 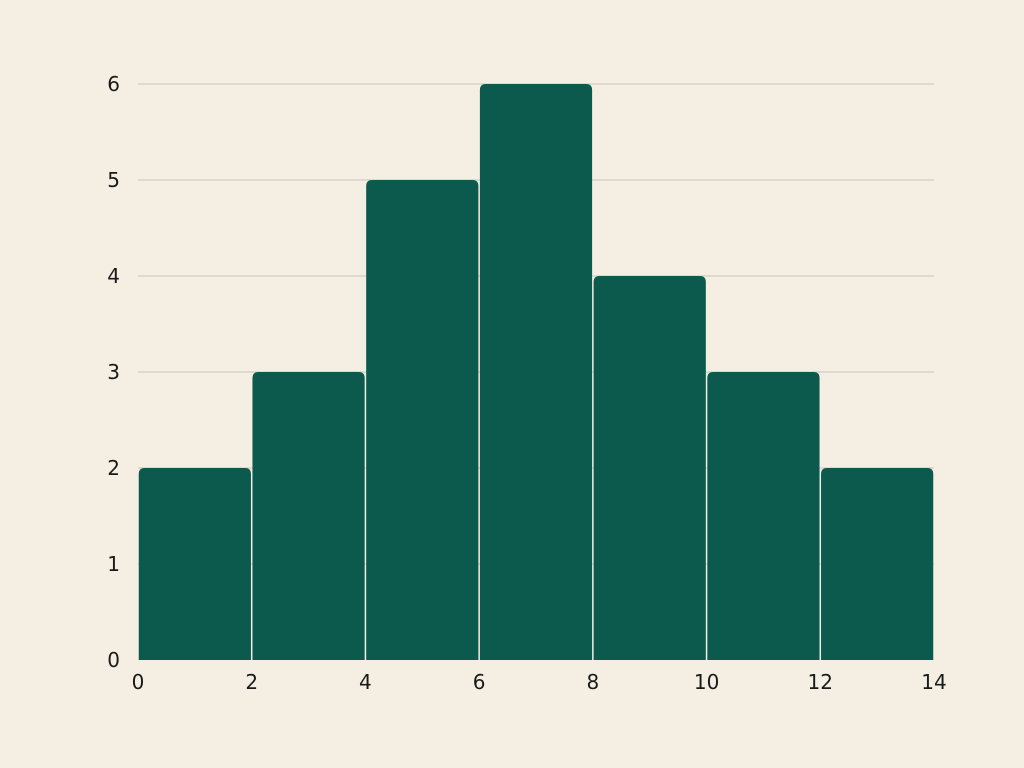 I want to click on y-tick-label: 4, so click(x=113, y=276).